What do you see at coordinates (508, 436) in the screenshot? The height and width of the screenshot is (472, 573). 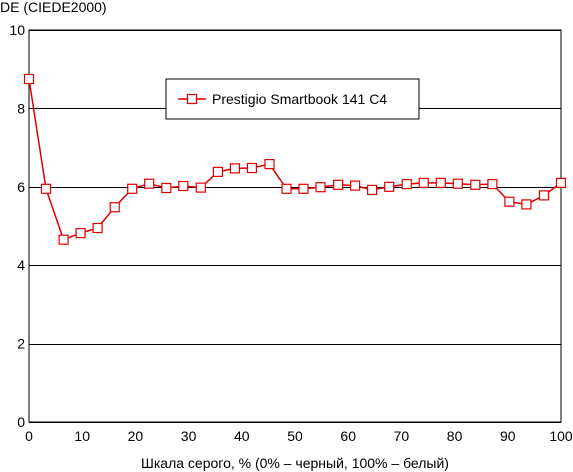 I see `x-tick-label: 90` at bounding box center [508, 436].